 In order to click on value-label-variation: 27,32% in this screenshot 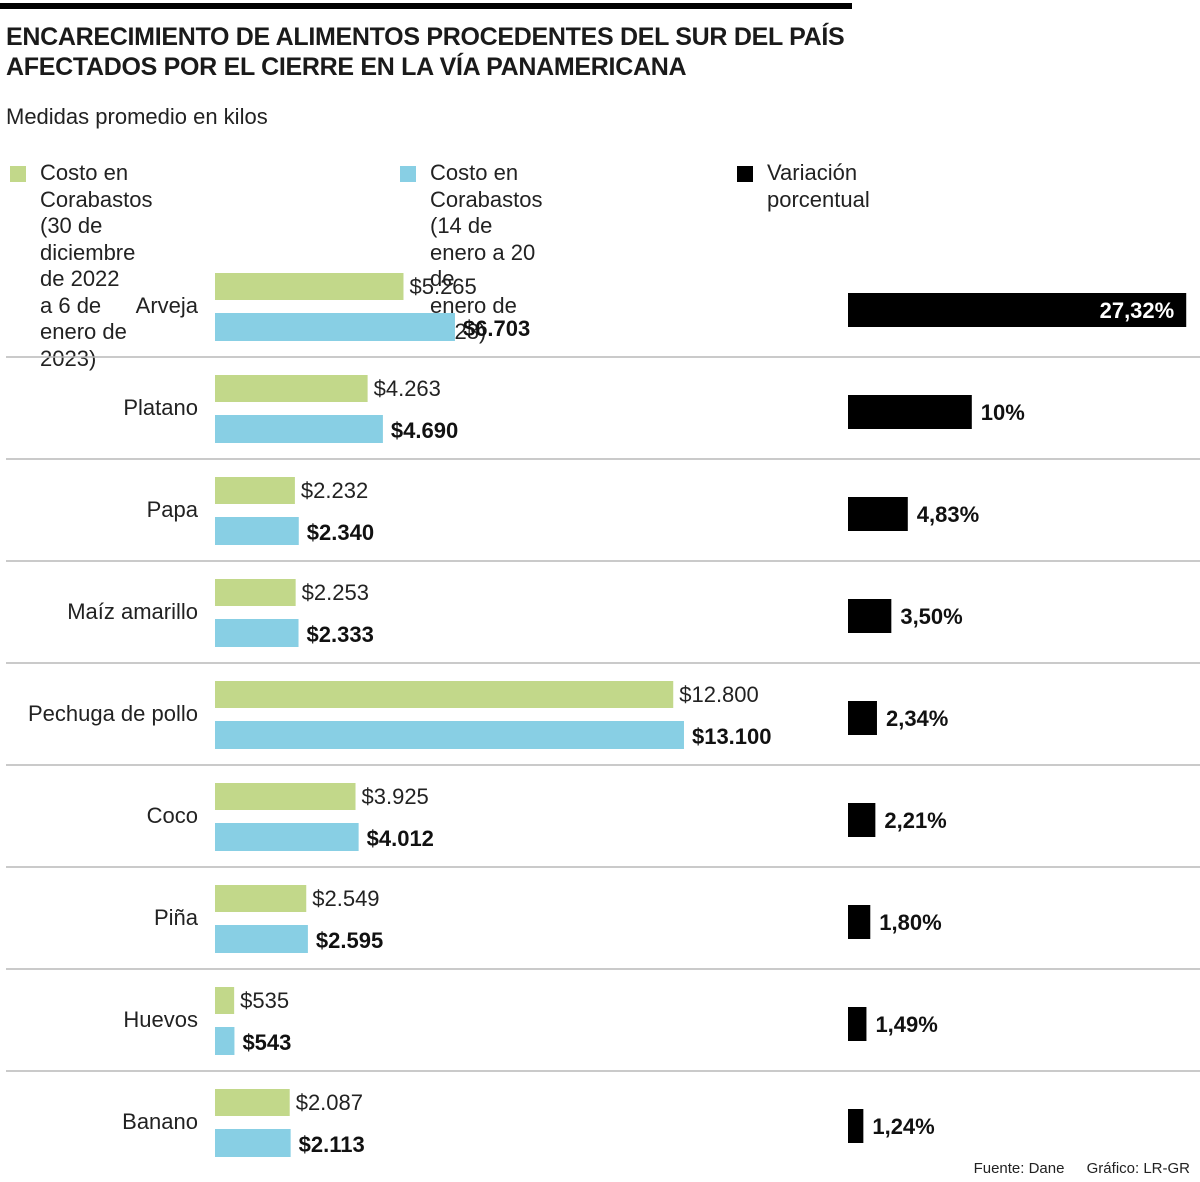, I will do `click(1137, 310)`.